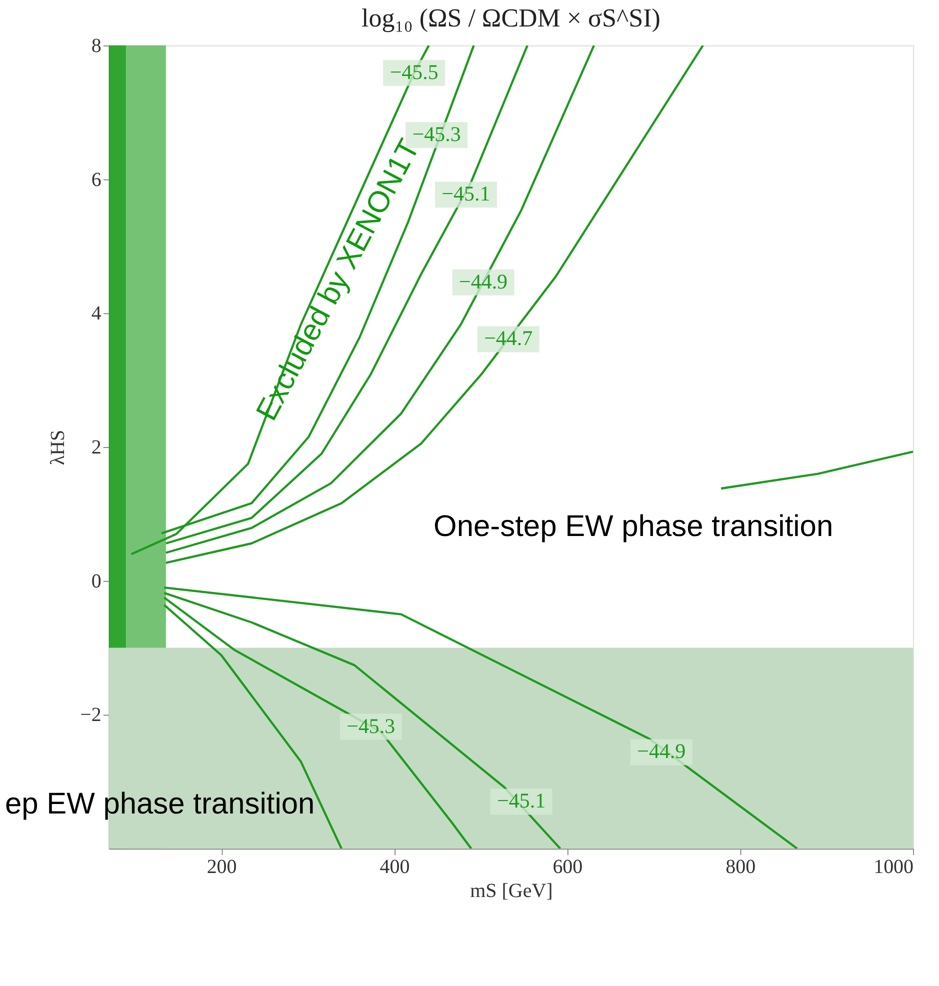 Image resolution: width=939 pixels, height=986 pixels. Describe the element at coordinates (508, 338) in the screenshot. I see `annotation: −44.7` at that location.